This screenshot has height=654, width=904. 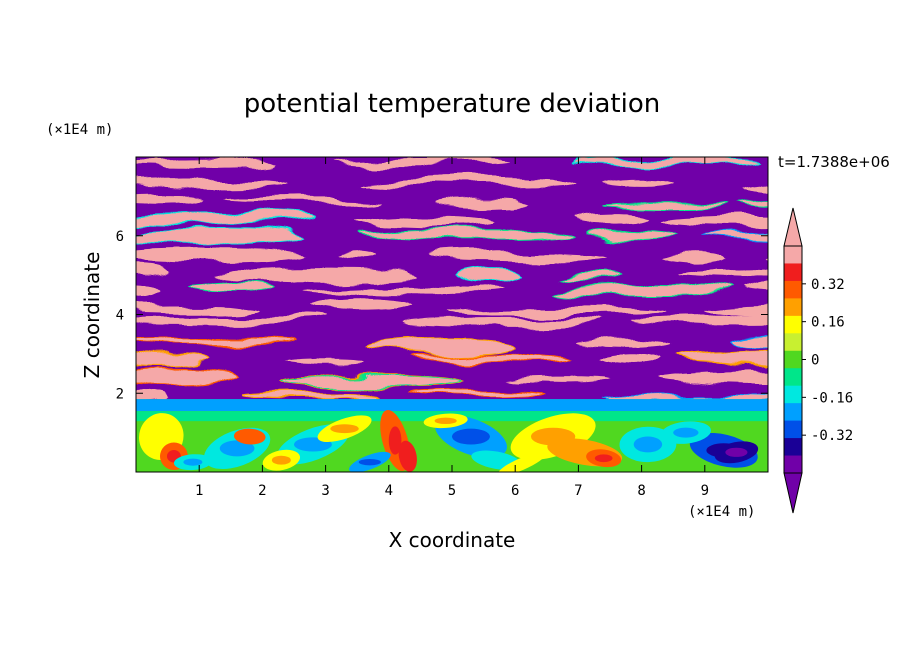 What do you see at coordinates (452, 540) in the screenshot?
I see `x-axis-label: X coordinate` at bounding box center [452, 540].